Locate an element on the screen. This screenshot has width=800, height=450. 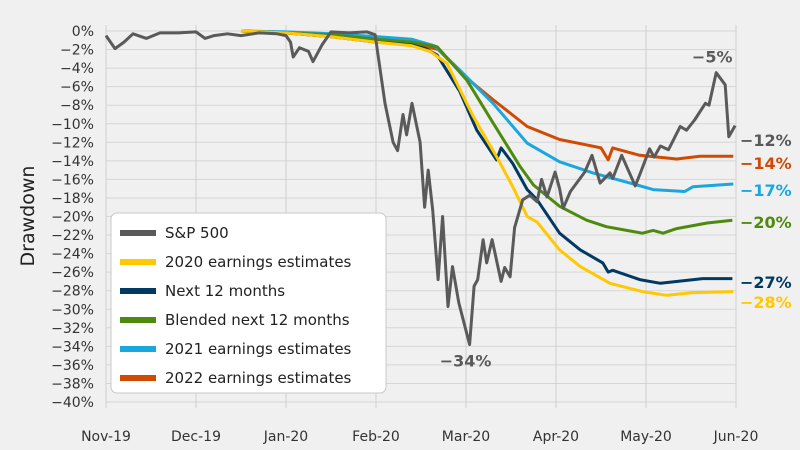
x-tick-label: Mar-20 is located at coordinates (466, 437).